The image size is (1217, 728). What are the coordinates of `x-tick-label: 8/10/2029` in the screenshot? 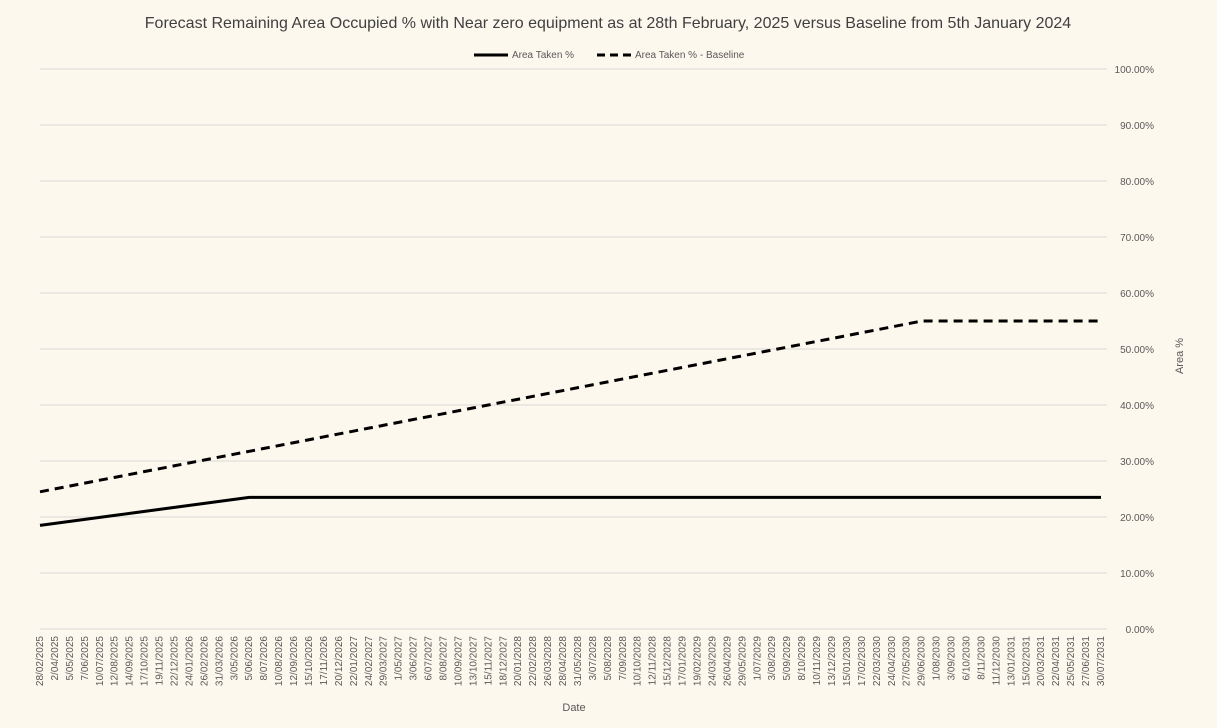 It's located at (802, 658).